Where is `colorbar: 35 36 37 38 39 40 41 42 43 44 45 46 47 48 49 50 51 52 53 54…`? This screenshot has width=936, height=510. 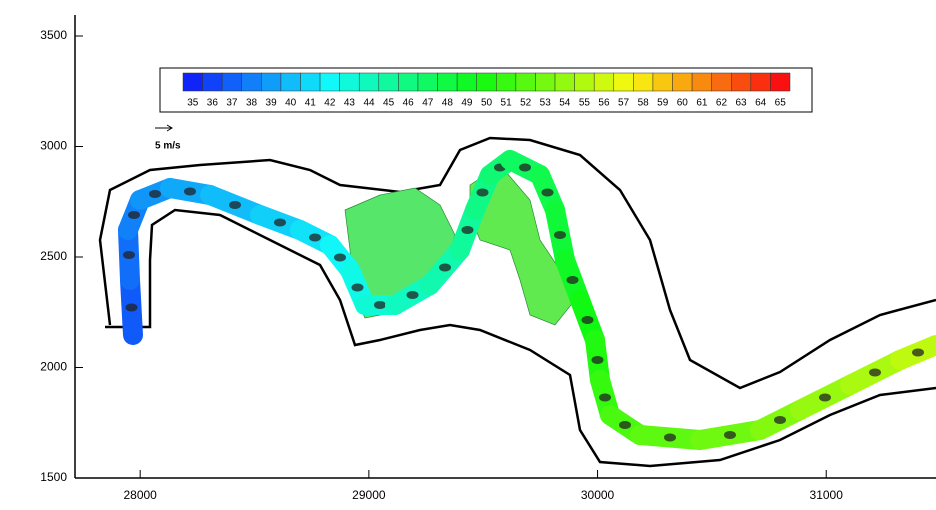
colorbar: 35 36 37 38 39 40 41 42 43 44 45 46 47 48 49 50 51 52 53 54… is located at coordinates (486, 90).